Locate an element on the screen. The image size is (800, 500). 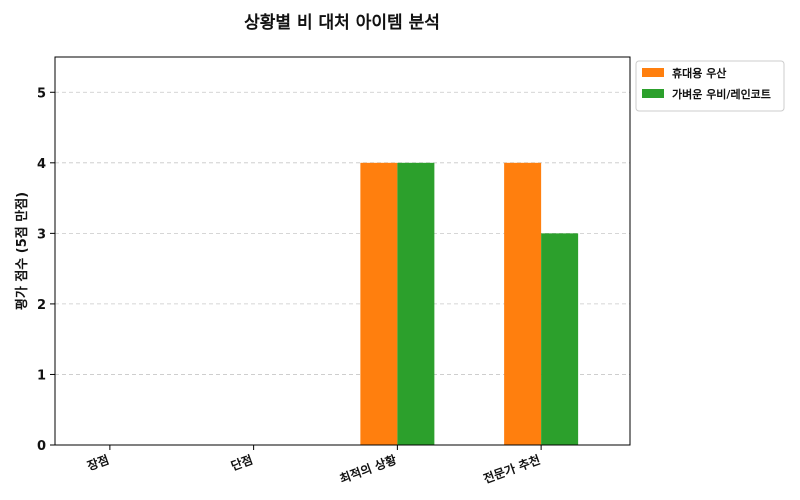
y-tick-label: 2 is located at coordinates (41, 305).